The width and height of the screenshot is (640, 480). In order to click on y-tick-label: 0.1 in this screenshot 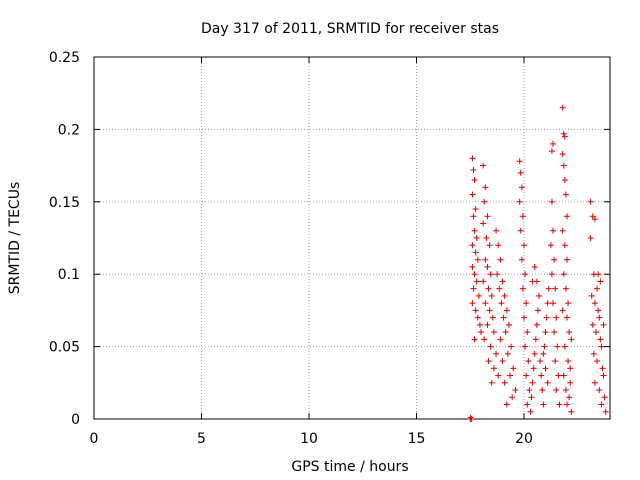, I will do `click(69, 275)`.